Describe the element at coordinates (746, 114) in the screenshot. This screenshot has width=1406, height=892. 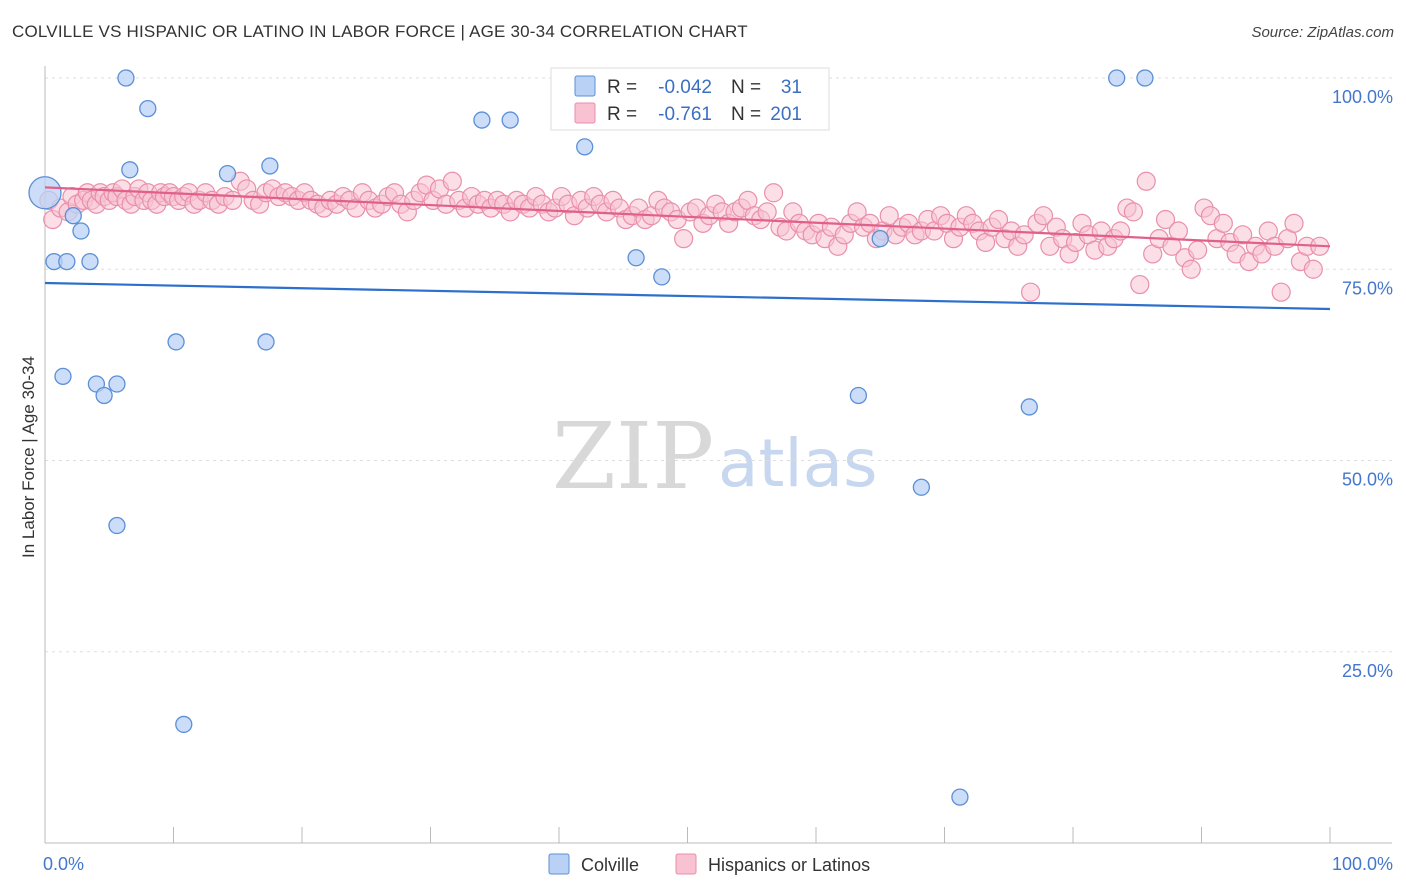
I see `stats-hispanic-n-label: N =` at that location.